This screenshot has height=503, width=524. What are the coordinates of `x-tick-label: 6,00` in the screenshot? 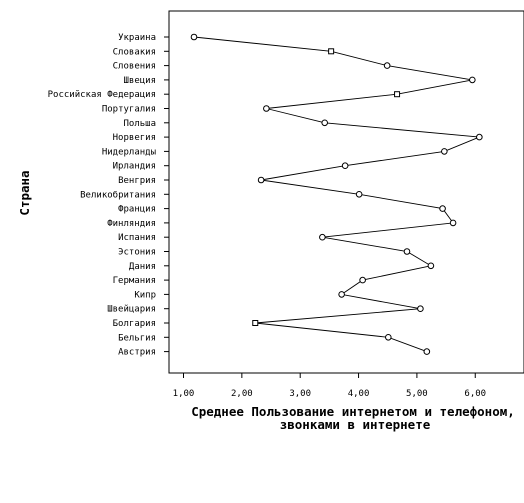 It's located at (475, 394).